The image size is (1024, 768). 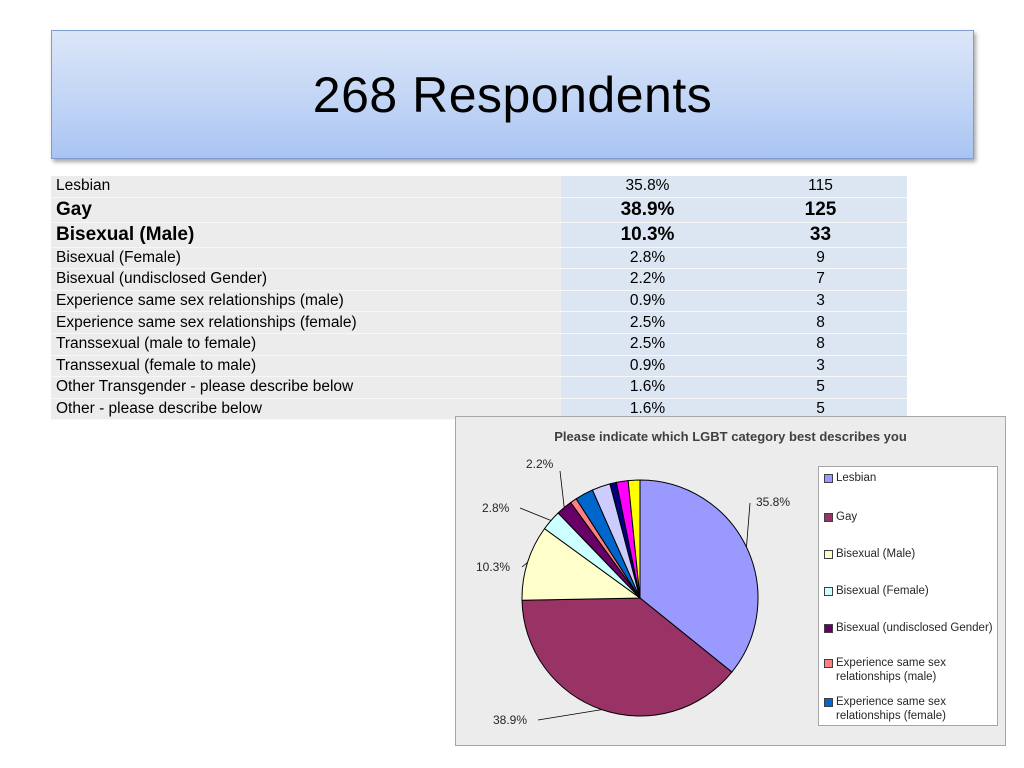 I want to click on table-row: Gay 38.9% 125, so click(x=479, y=210).